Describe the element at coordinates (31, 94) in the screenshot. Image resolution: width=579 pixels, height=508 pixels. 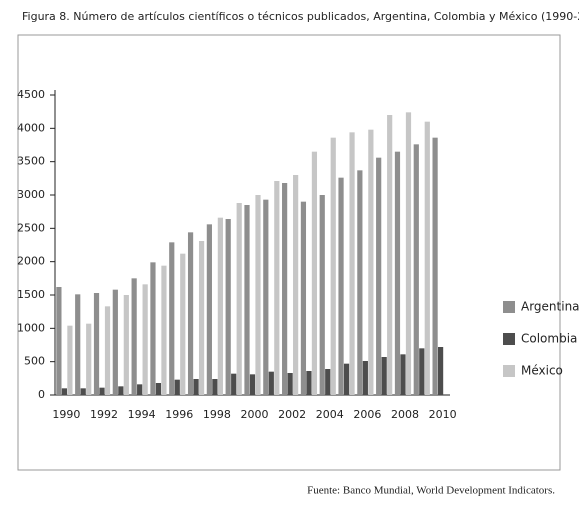
I see `y-tick-label: 4500` at that location.